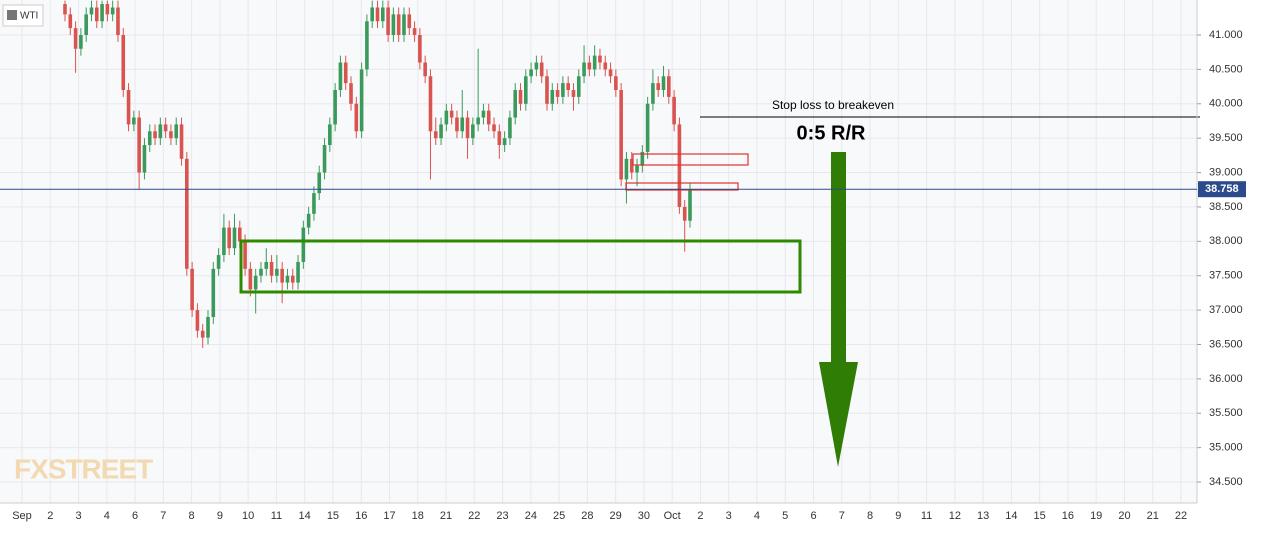 The height and width of the screenshot is (534, 1267). I want to click on x-tick-label: 19, so click(1096, 516).